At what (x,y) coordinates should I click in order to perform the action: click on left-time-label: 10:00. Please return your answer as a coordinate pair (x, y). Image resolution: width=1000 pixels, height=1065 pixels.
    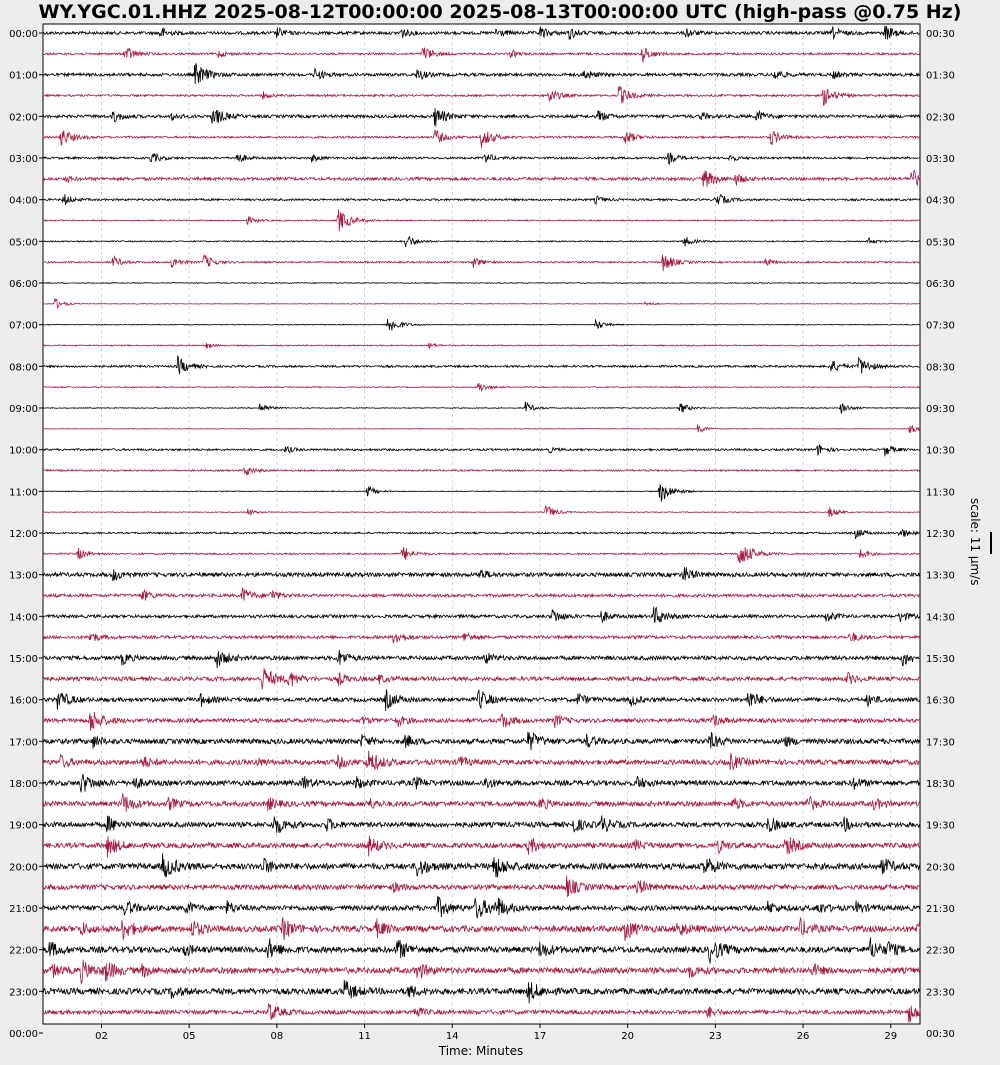
    Looking at the image, I should click on (23, 451).